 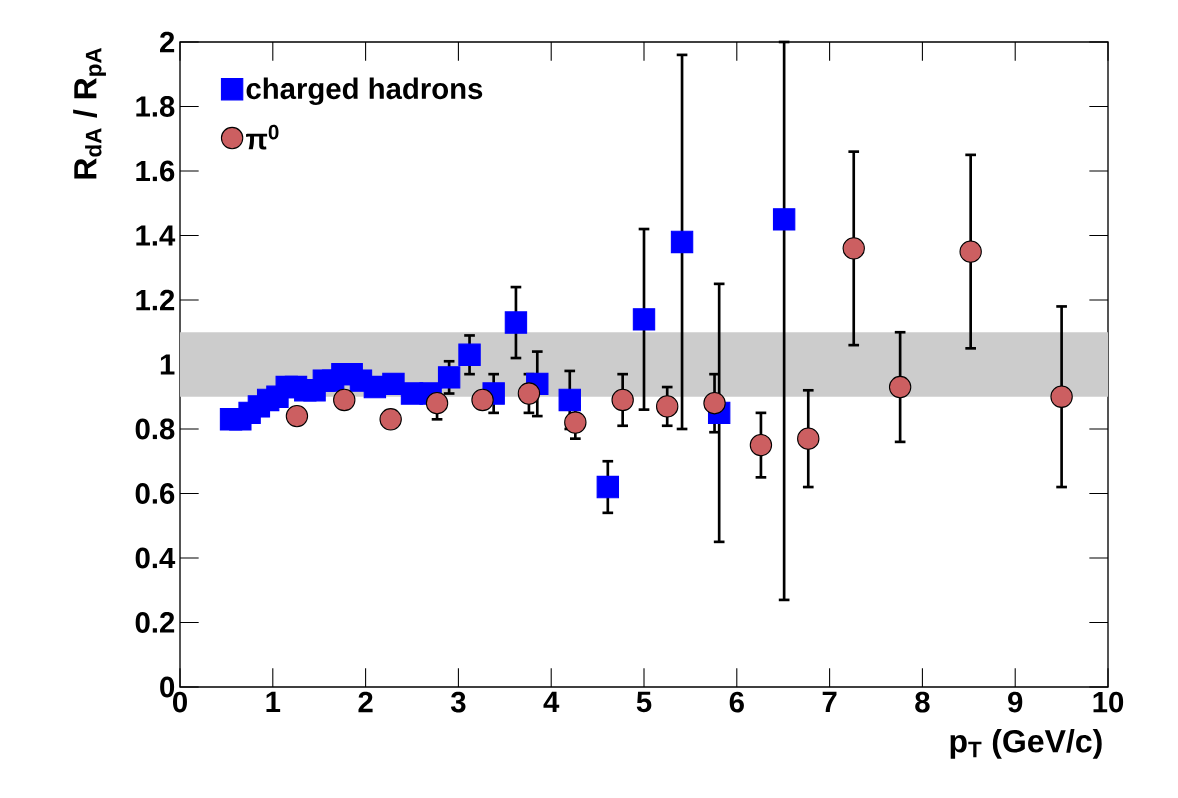 I want to click on legend-label: π$^{0}$, so click(x=262, y=137).